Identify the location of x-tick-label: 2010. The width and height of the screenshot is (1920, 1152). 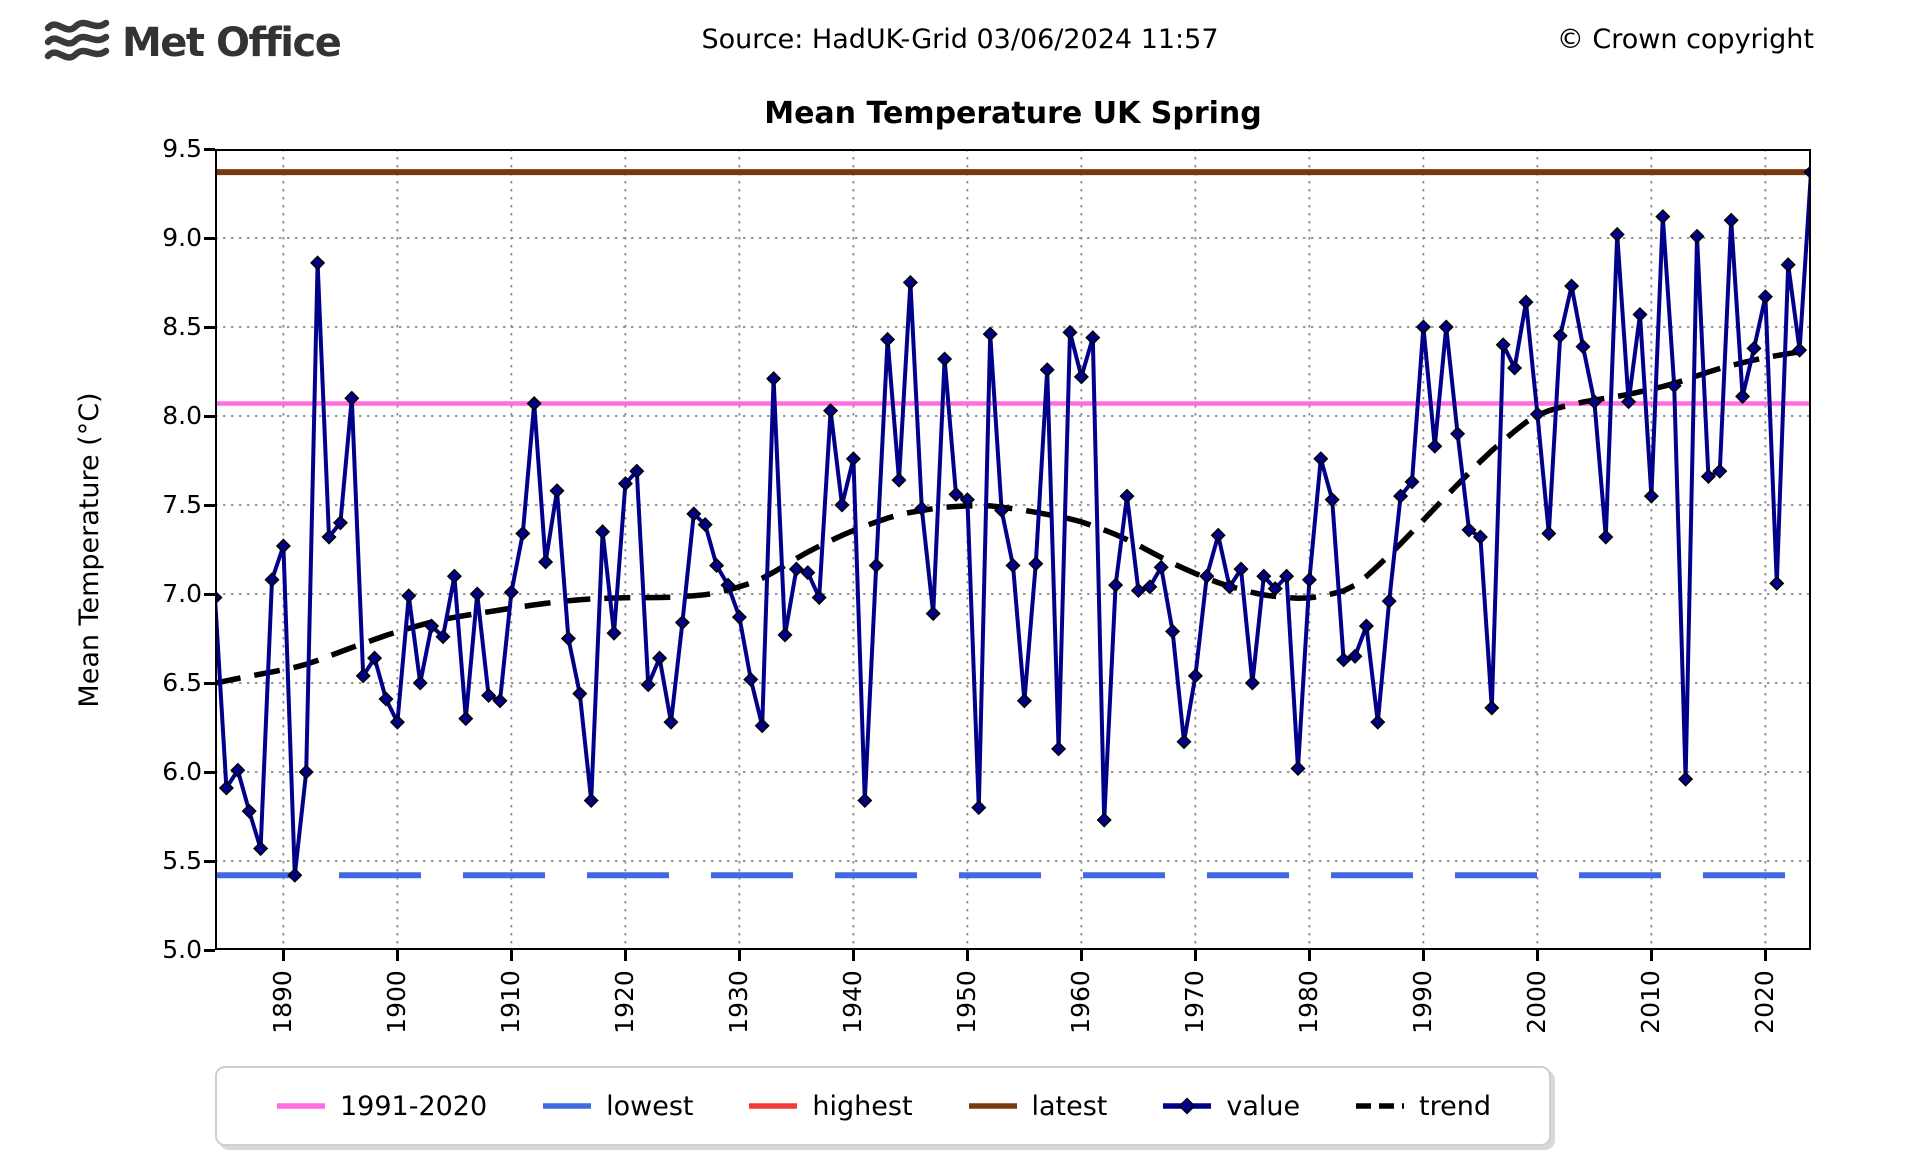
(1651, 1002).